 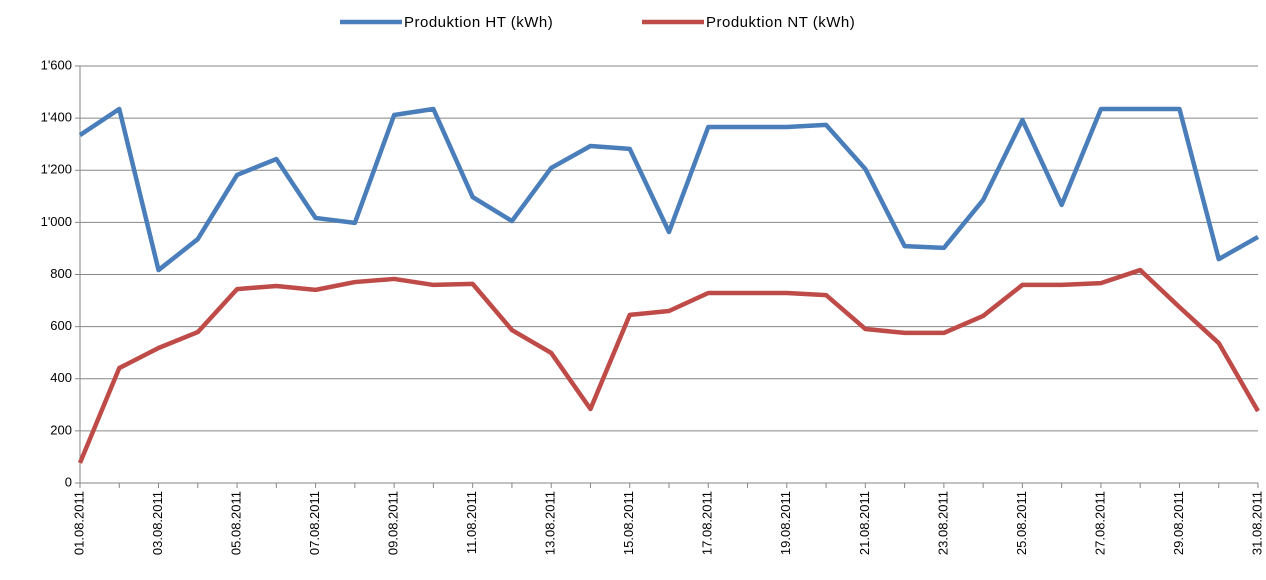 I want to click on x-tick-label: 15.08.2011, so click(x=628, y=523).